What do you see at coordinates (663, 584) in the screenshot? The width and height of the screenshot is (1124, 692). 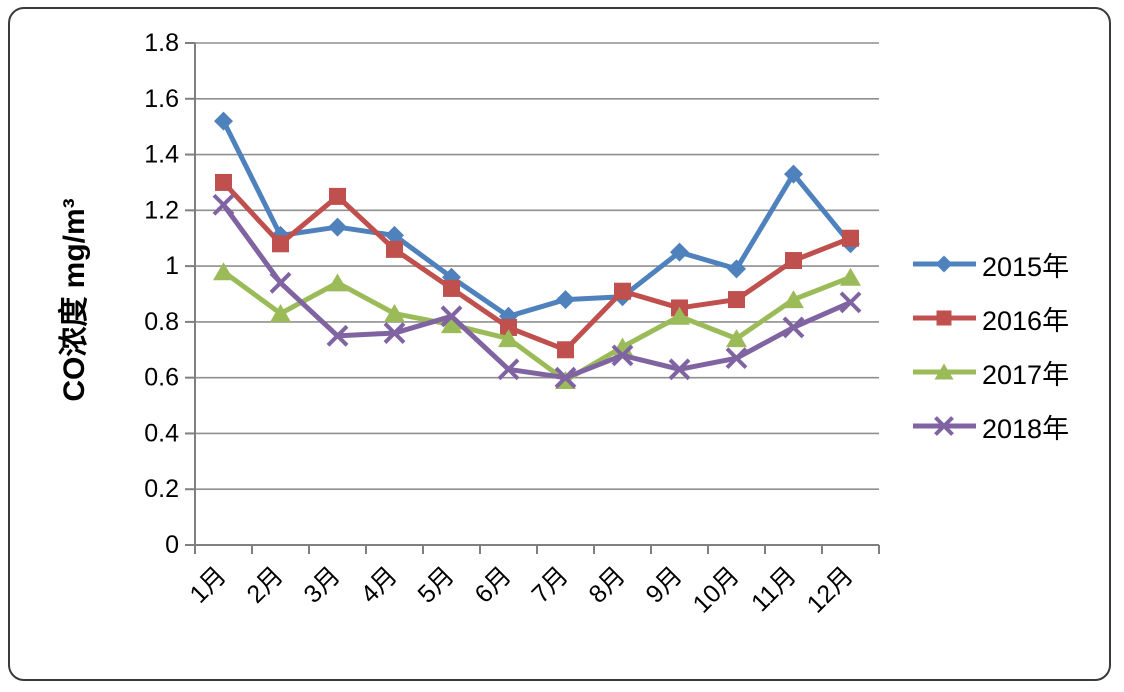 I see `x-tick-label: 9月` at bounding box center [663, 584].